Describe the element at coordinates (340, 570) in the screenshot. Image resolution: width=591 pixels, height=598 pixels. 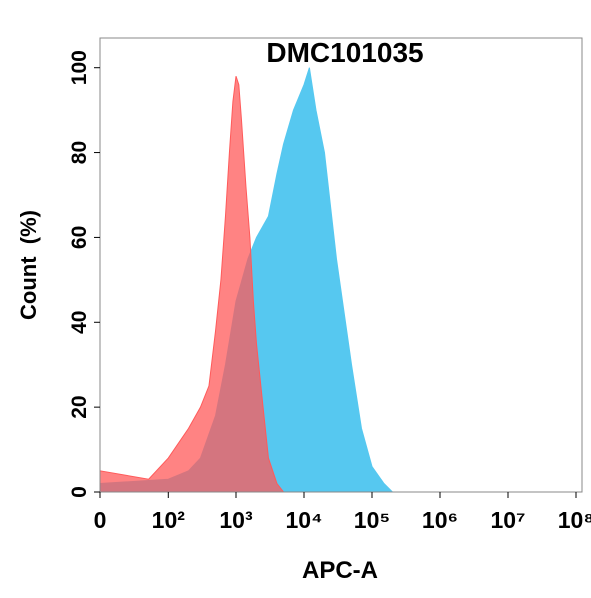
I see `x-axis-label: APC-A` at that location.